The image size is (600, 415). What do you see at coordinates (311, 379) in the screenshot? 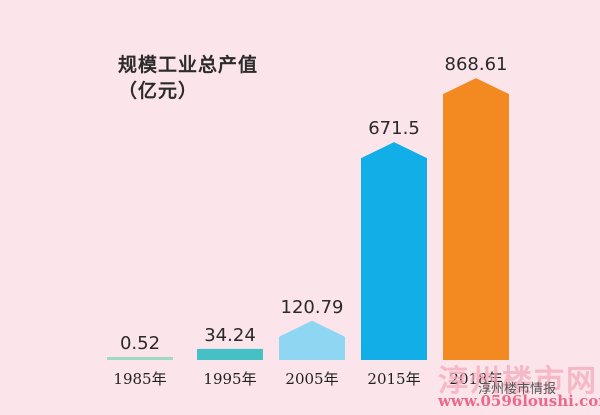
I see `category-label: 2005年` at bounding box center [311, 379].